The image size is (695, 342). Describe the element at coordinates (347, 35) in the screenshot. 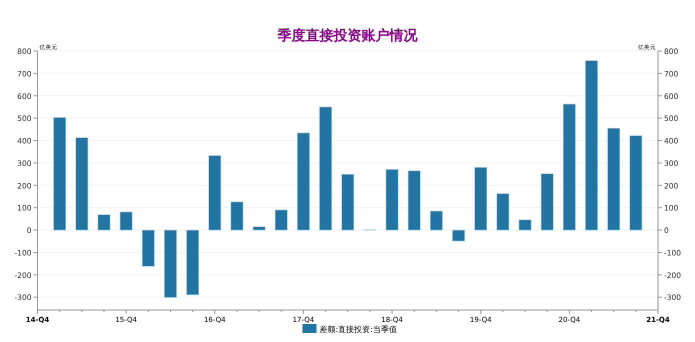

I see `chart-title: 季度直接投资账户情况` at that location.